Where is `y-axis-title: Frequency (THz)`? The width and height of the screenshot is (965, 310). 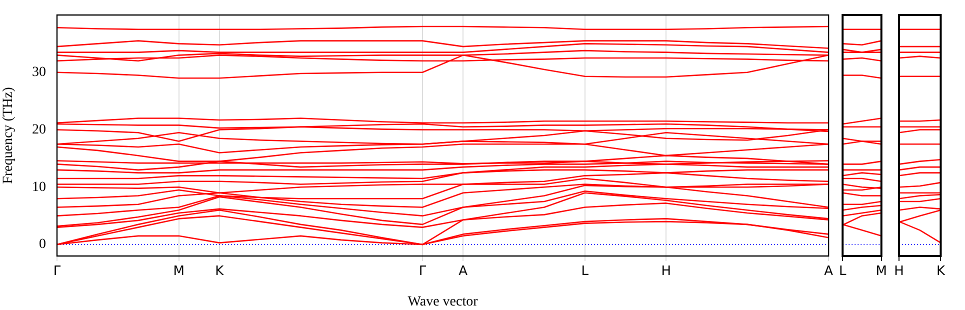 y-axis-title: Frequency (THz) is located at coordinates (8, 135).